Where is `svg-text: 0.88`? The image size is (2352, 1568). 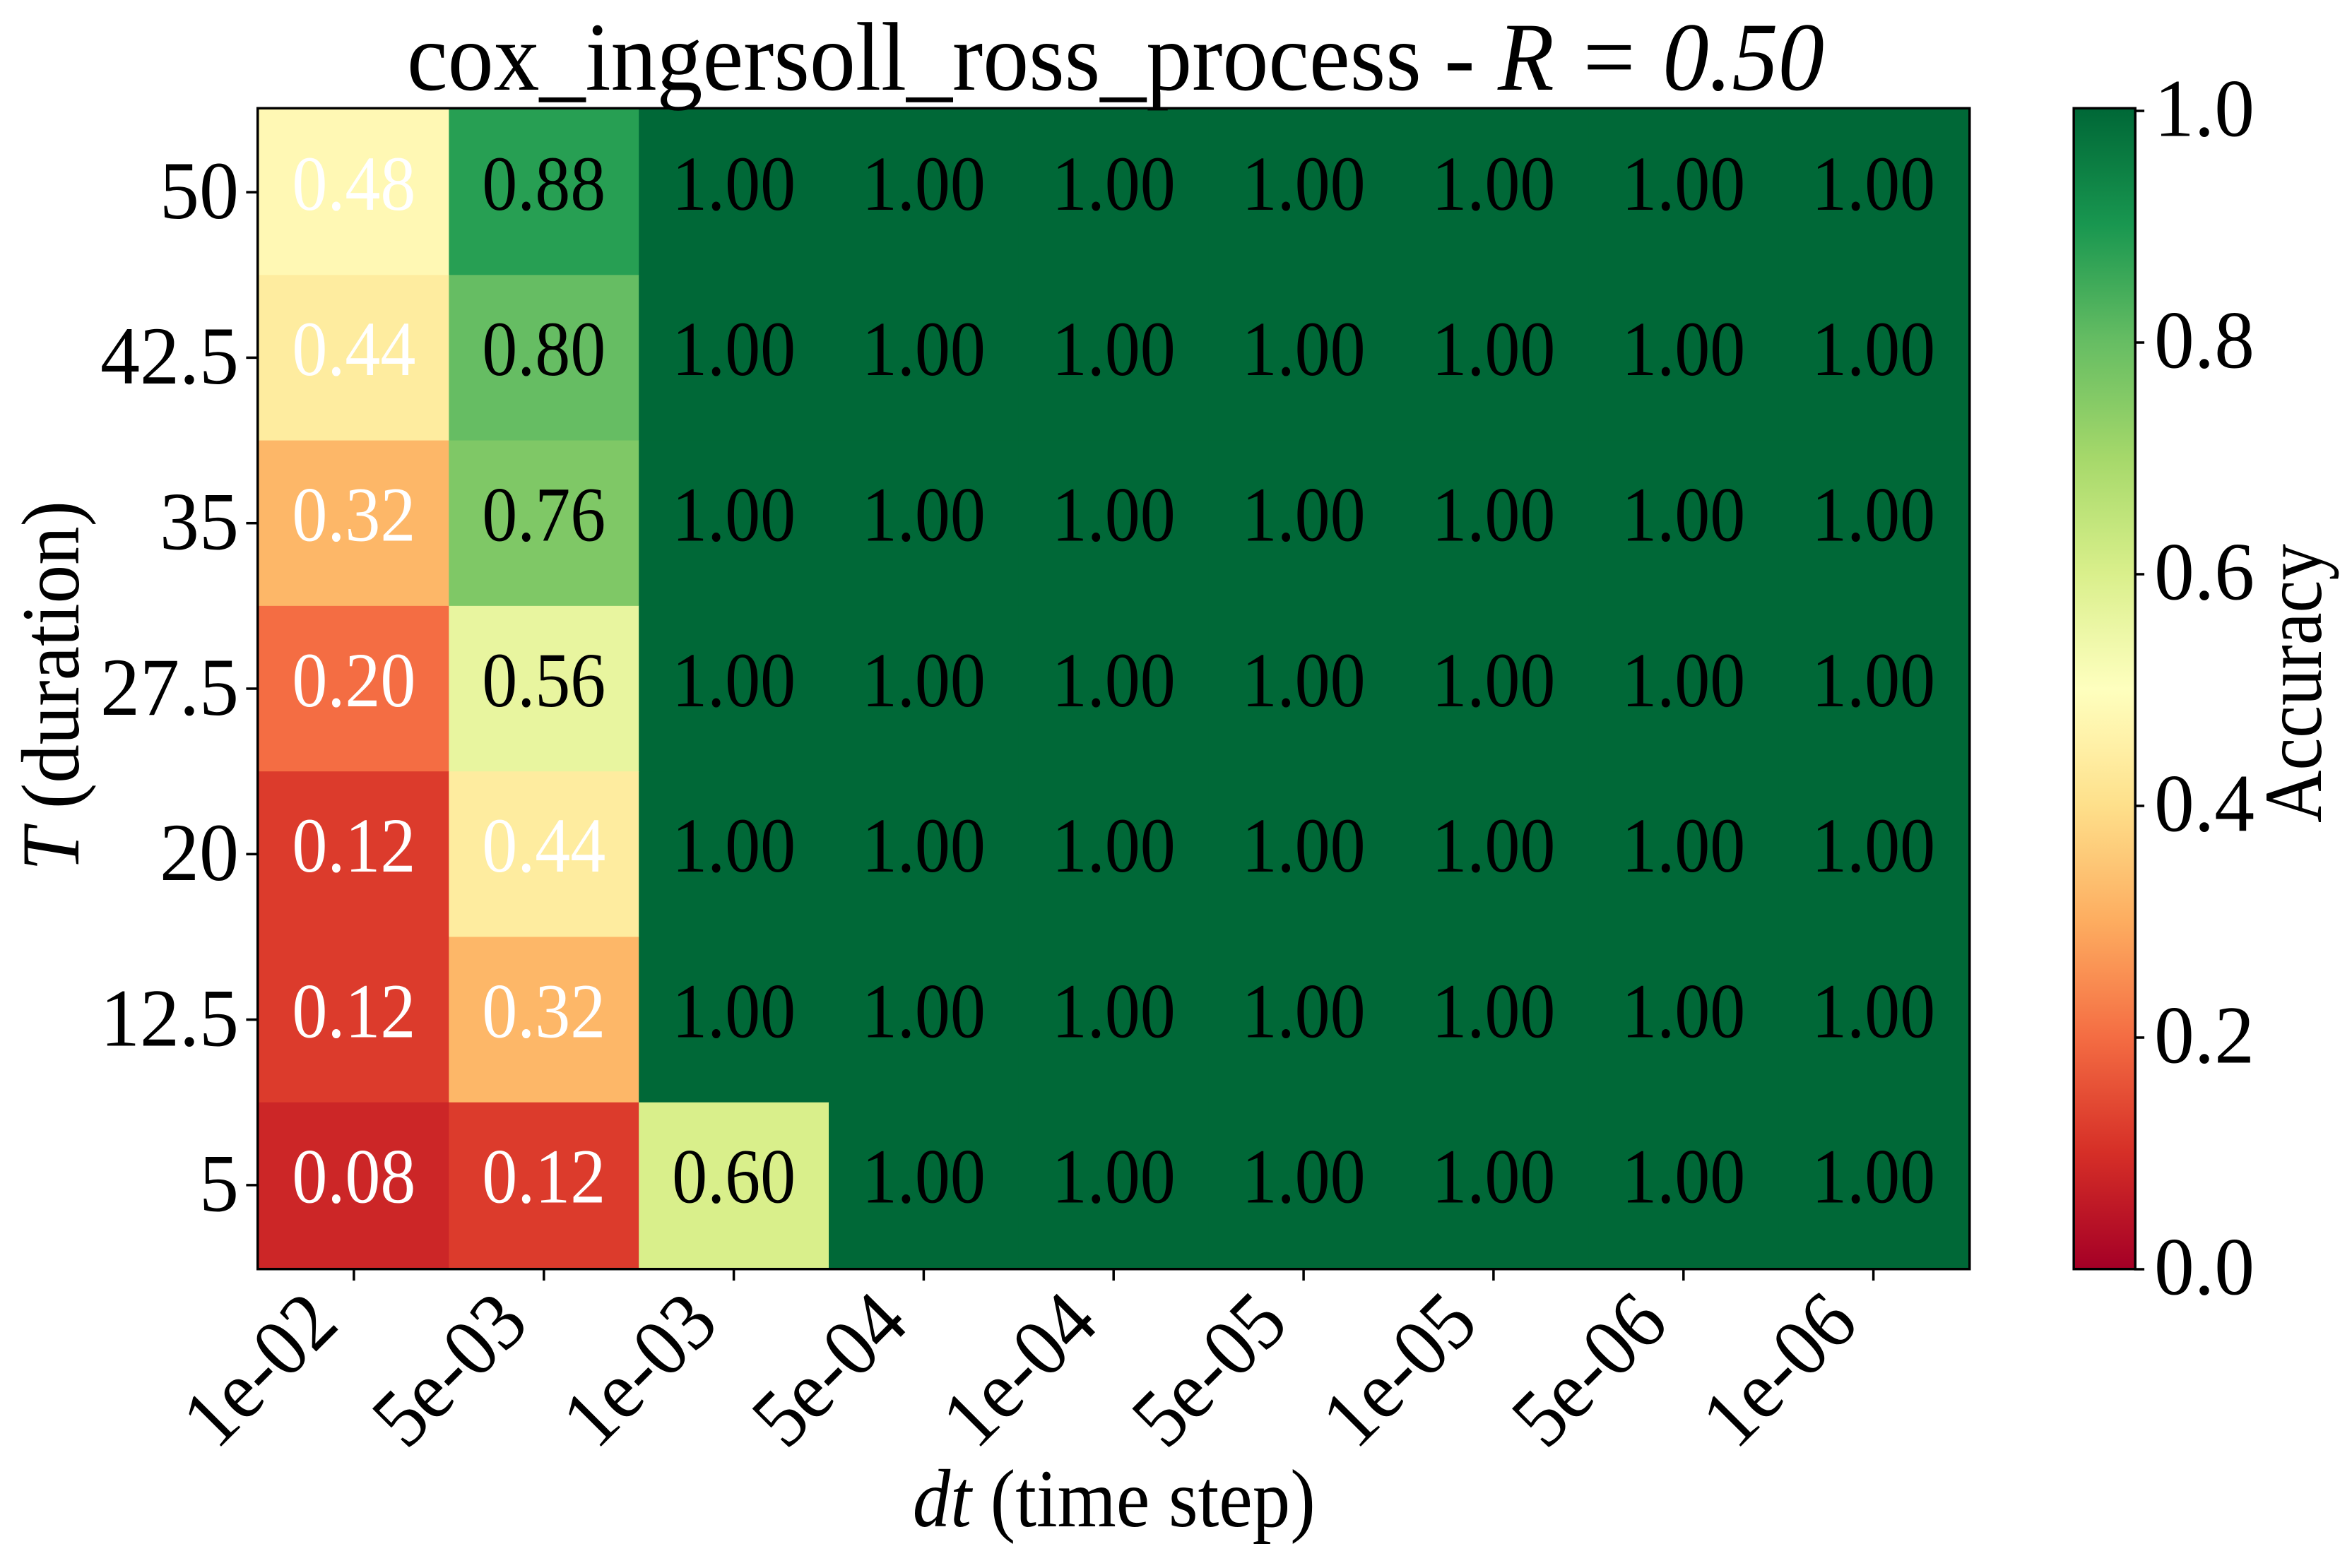
svg-text: 0.88 is located at coordinates (543, 184).